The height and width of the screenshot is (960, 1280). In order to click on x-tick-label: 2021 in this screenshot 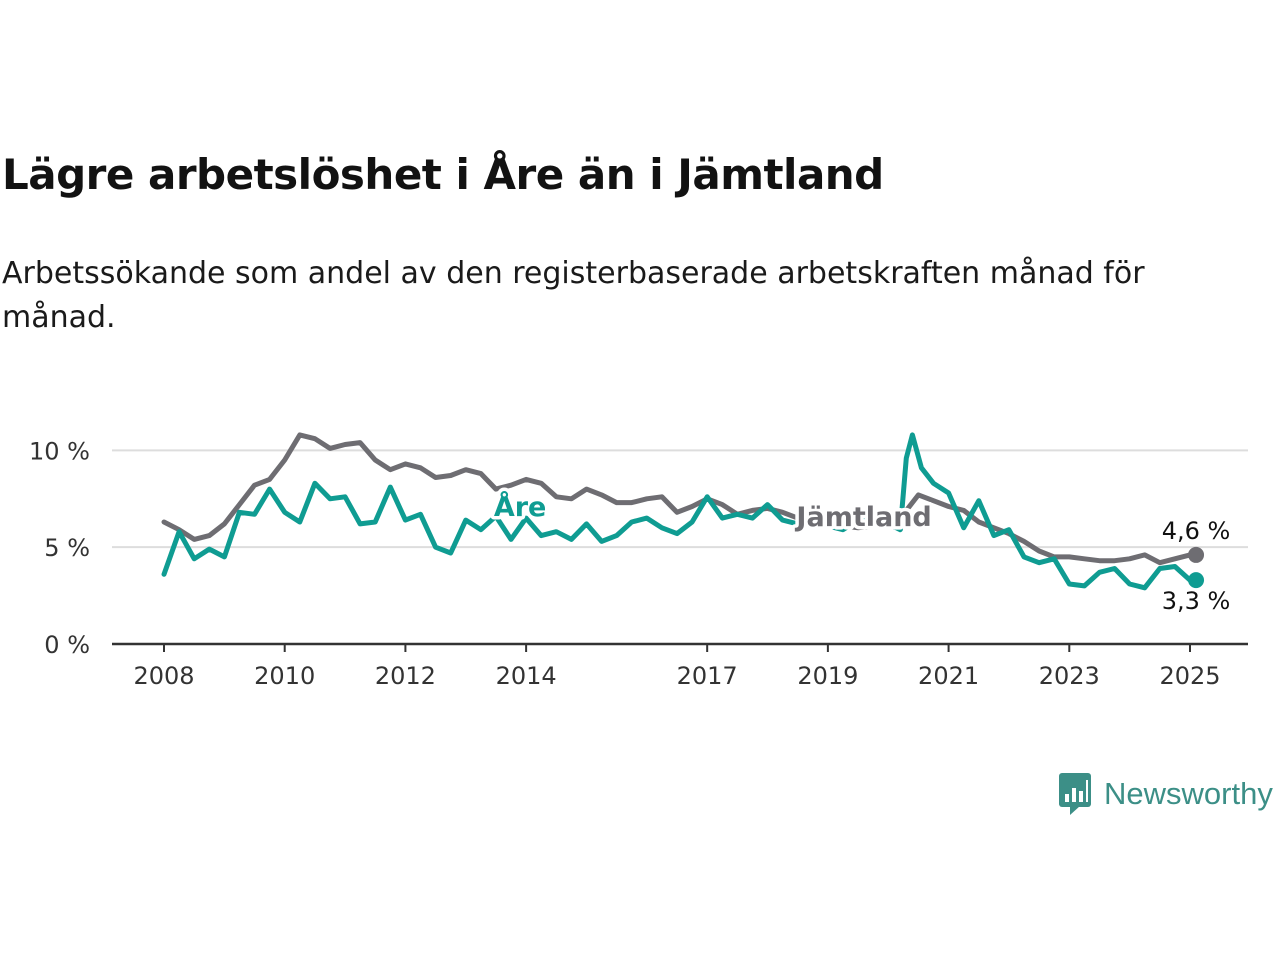, I will do `click(948, 676)`.